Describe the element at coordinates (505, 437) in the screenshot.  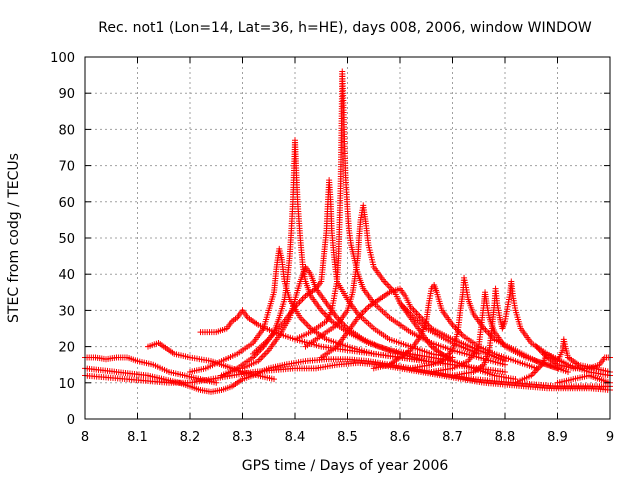
I see `x-tick-label: 8.8` at that location.